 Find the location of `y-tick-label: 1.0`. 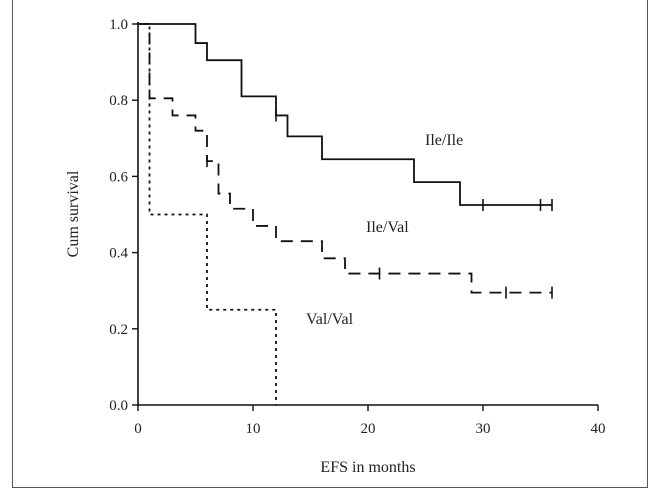

y-tick-label: 1.0 is located at coordinates (118, 25).